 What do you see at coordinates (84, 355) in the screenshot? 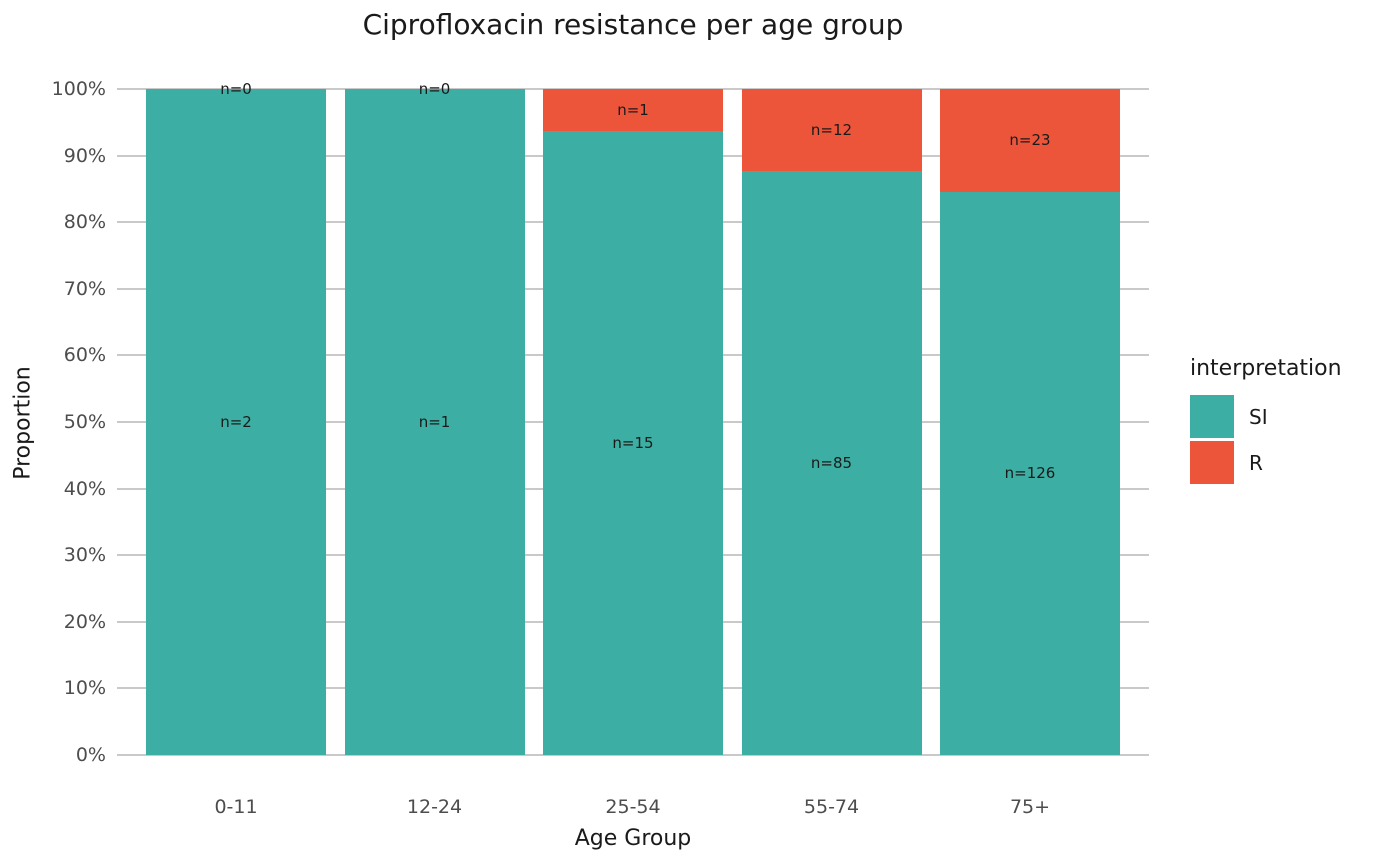
I see `y-tick-label: 60%` at bounding box center [84, 355].